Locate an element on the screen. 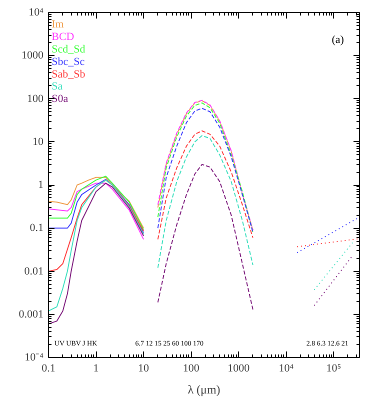 The height and width of the screenshot is (399, 371). annotation: (a) is located at coordinates (338, 40).